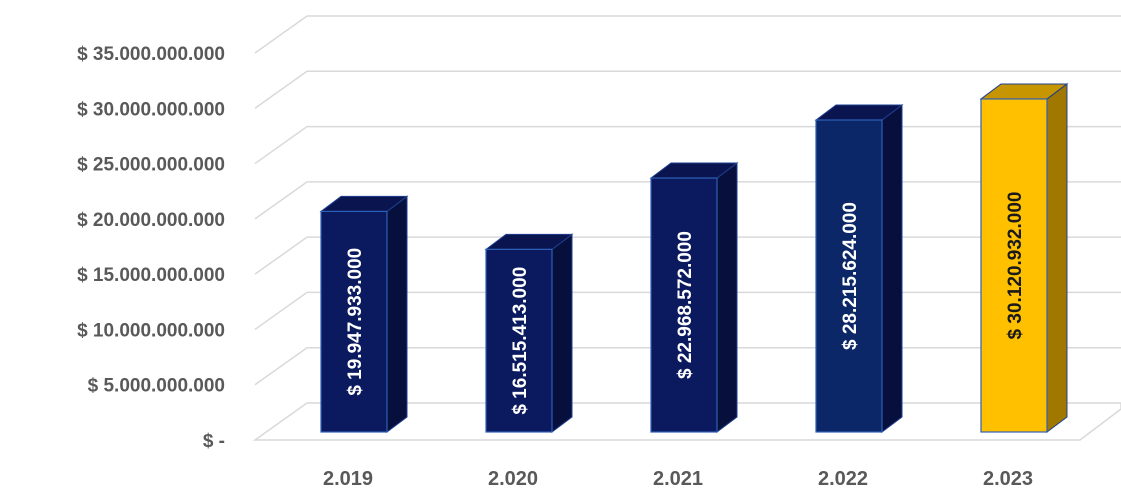 This screenshot has height=492, width=1121. I want to click on data-label: $ 30.120.932.000, so click(1015, 266).